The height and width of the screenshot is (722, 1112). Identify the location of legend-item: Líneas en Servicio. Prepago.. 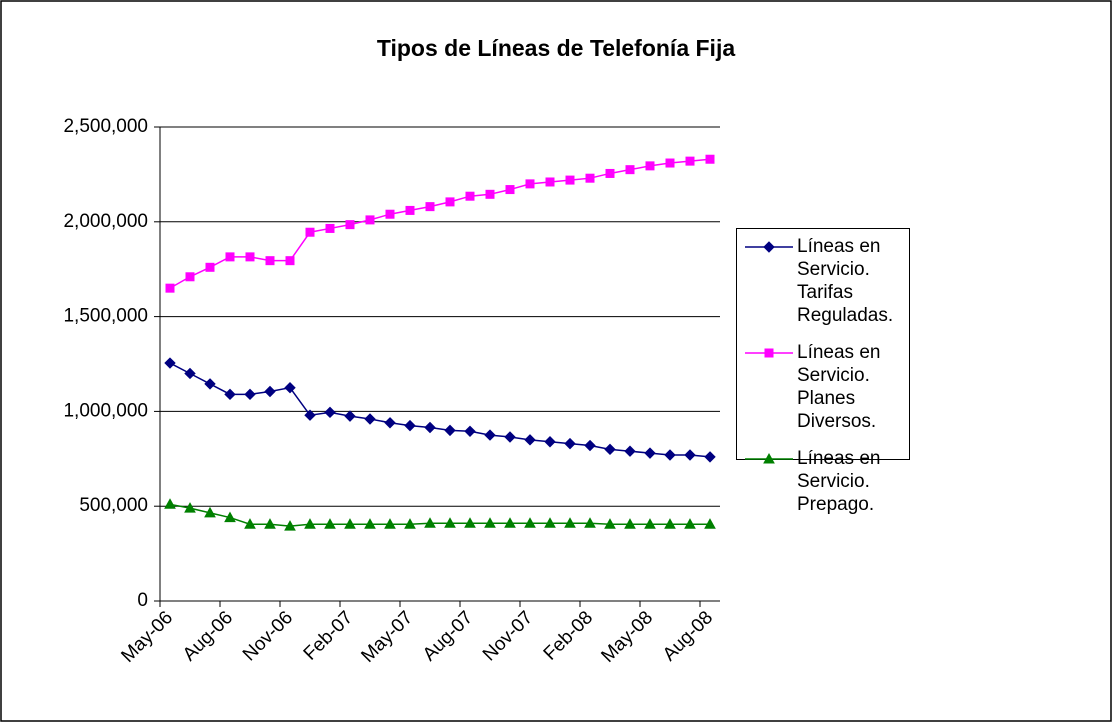
(823, 481).